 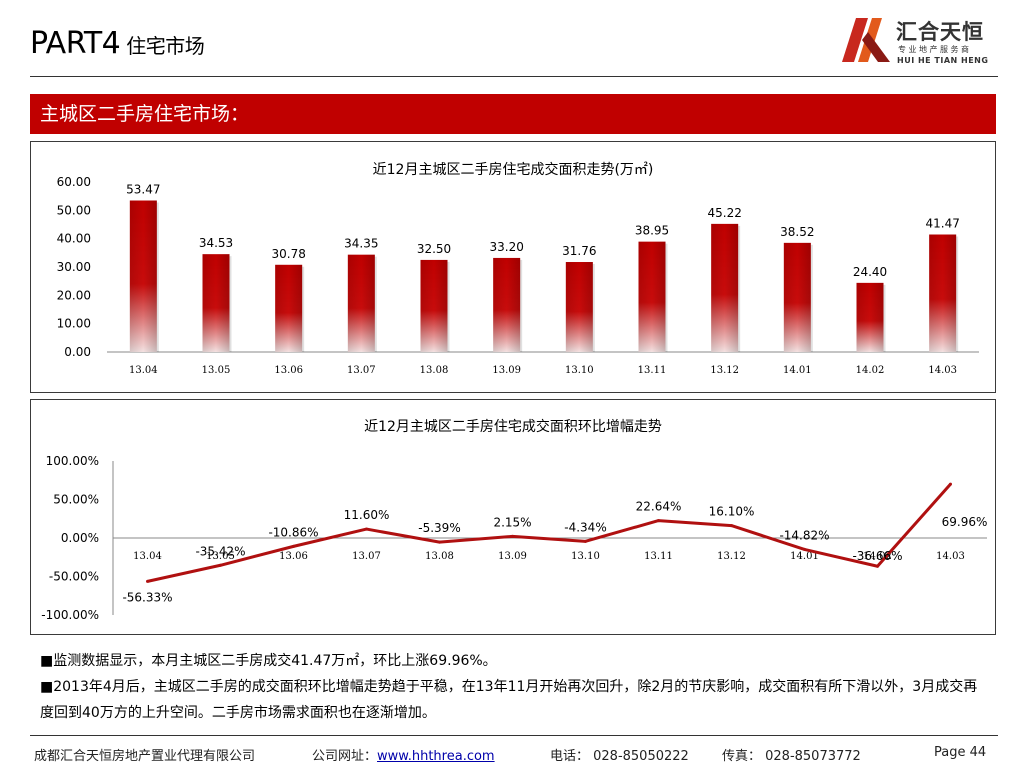 What do you see at coordinates (74, 182) in the screenshot?
I see `y-tick-label: 60.00` at bounding box center [74, 182].